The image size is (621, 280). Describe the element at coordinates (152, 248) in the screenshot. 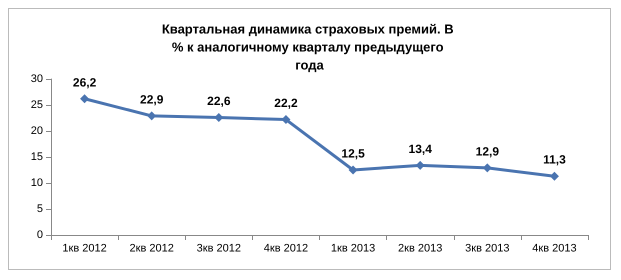

I see `x-tick-label: 2кв 2012` at that location.